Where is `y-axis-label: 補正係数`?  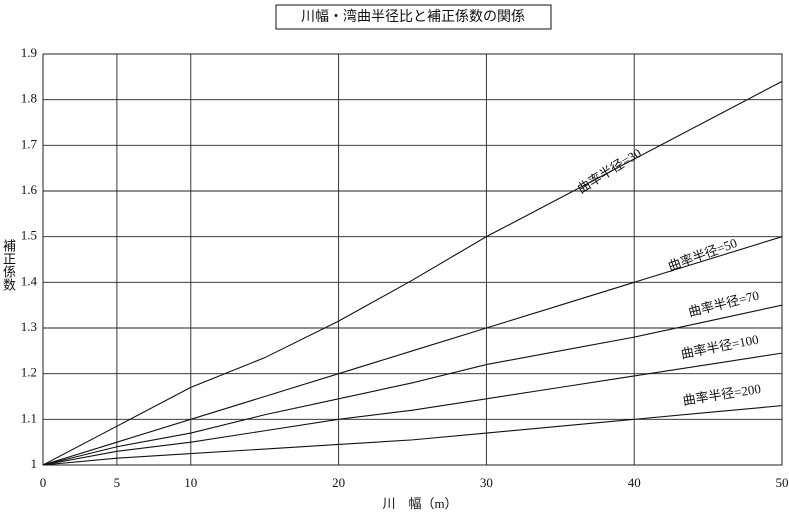 y-axis-label: 補正係数 is located at coordinates (8, 265).